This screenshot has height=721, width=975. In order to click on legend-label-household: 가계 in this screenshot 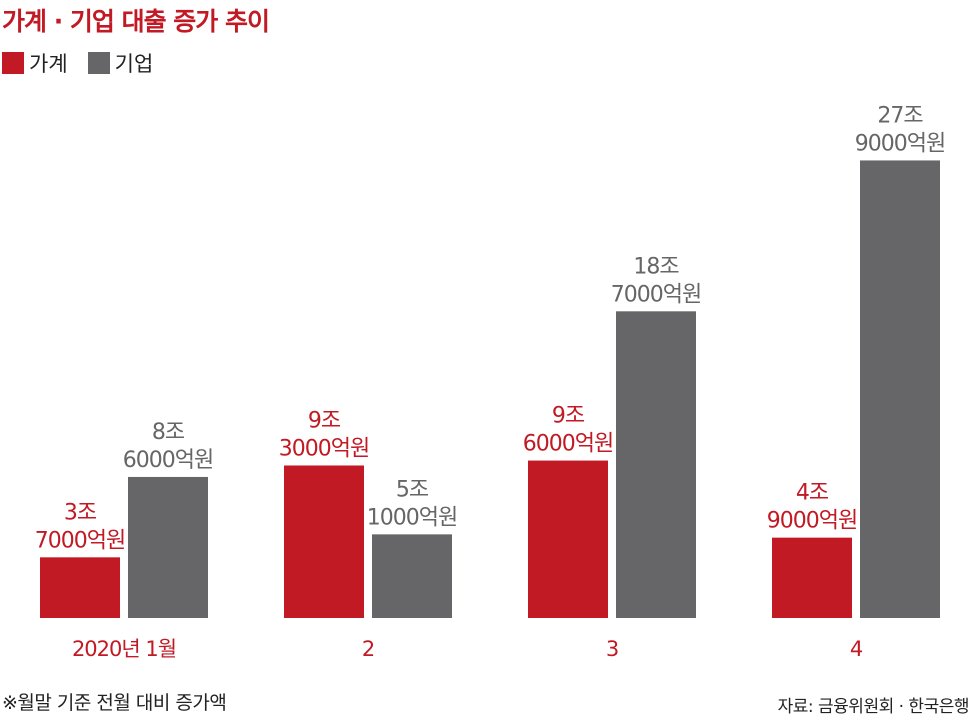, I will do `click(48, 64)`.